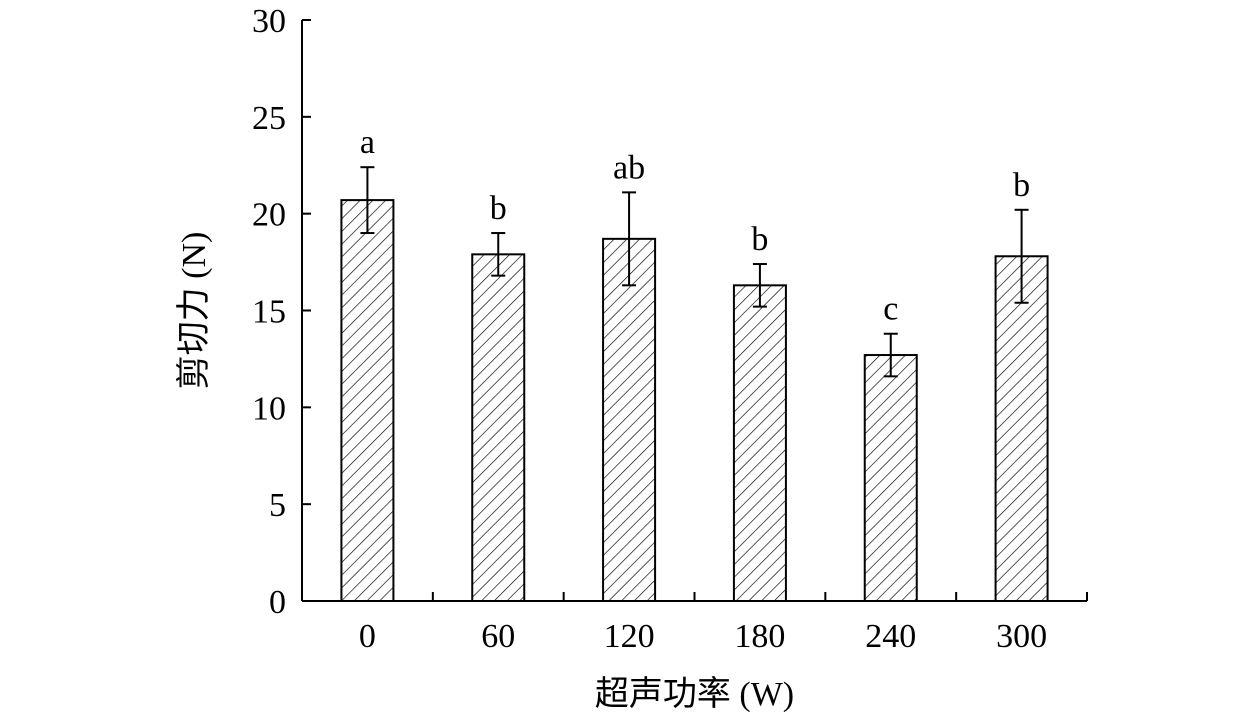 The width and height of the screenshot is (1260, 720). Describe the element at coordinates (277, 505) in the screenshot. I see `y-tick-label: 5` at that location.